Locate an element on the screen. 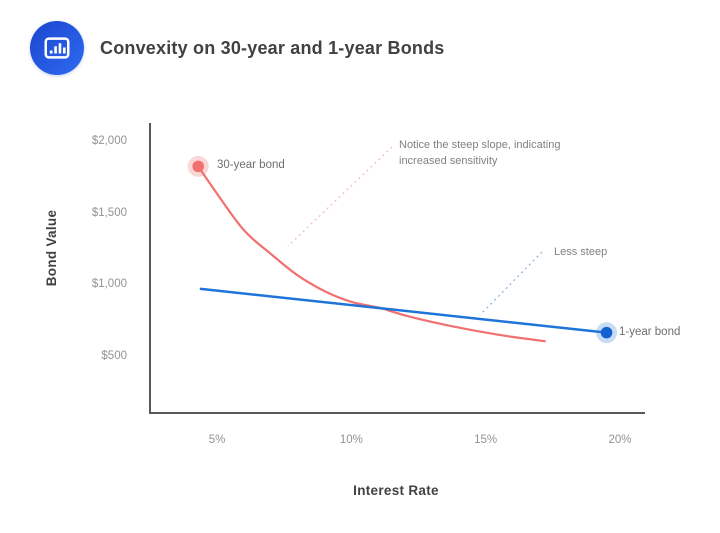 The width and height of the screenshot is (720, 533). bar-chart-icon is located at coordinates (57, 48).